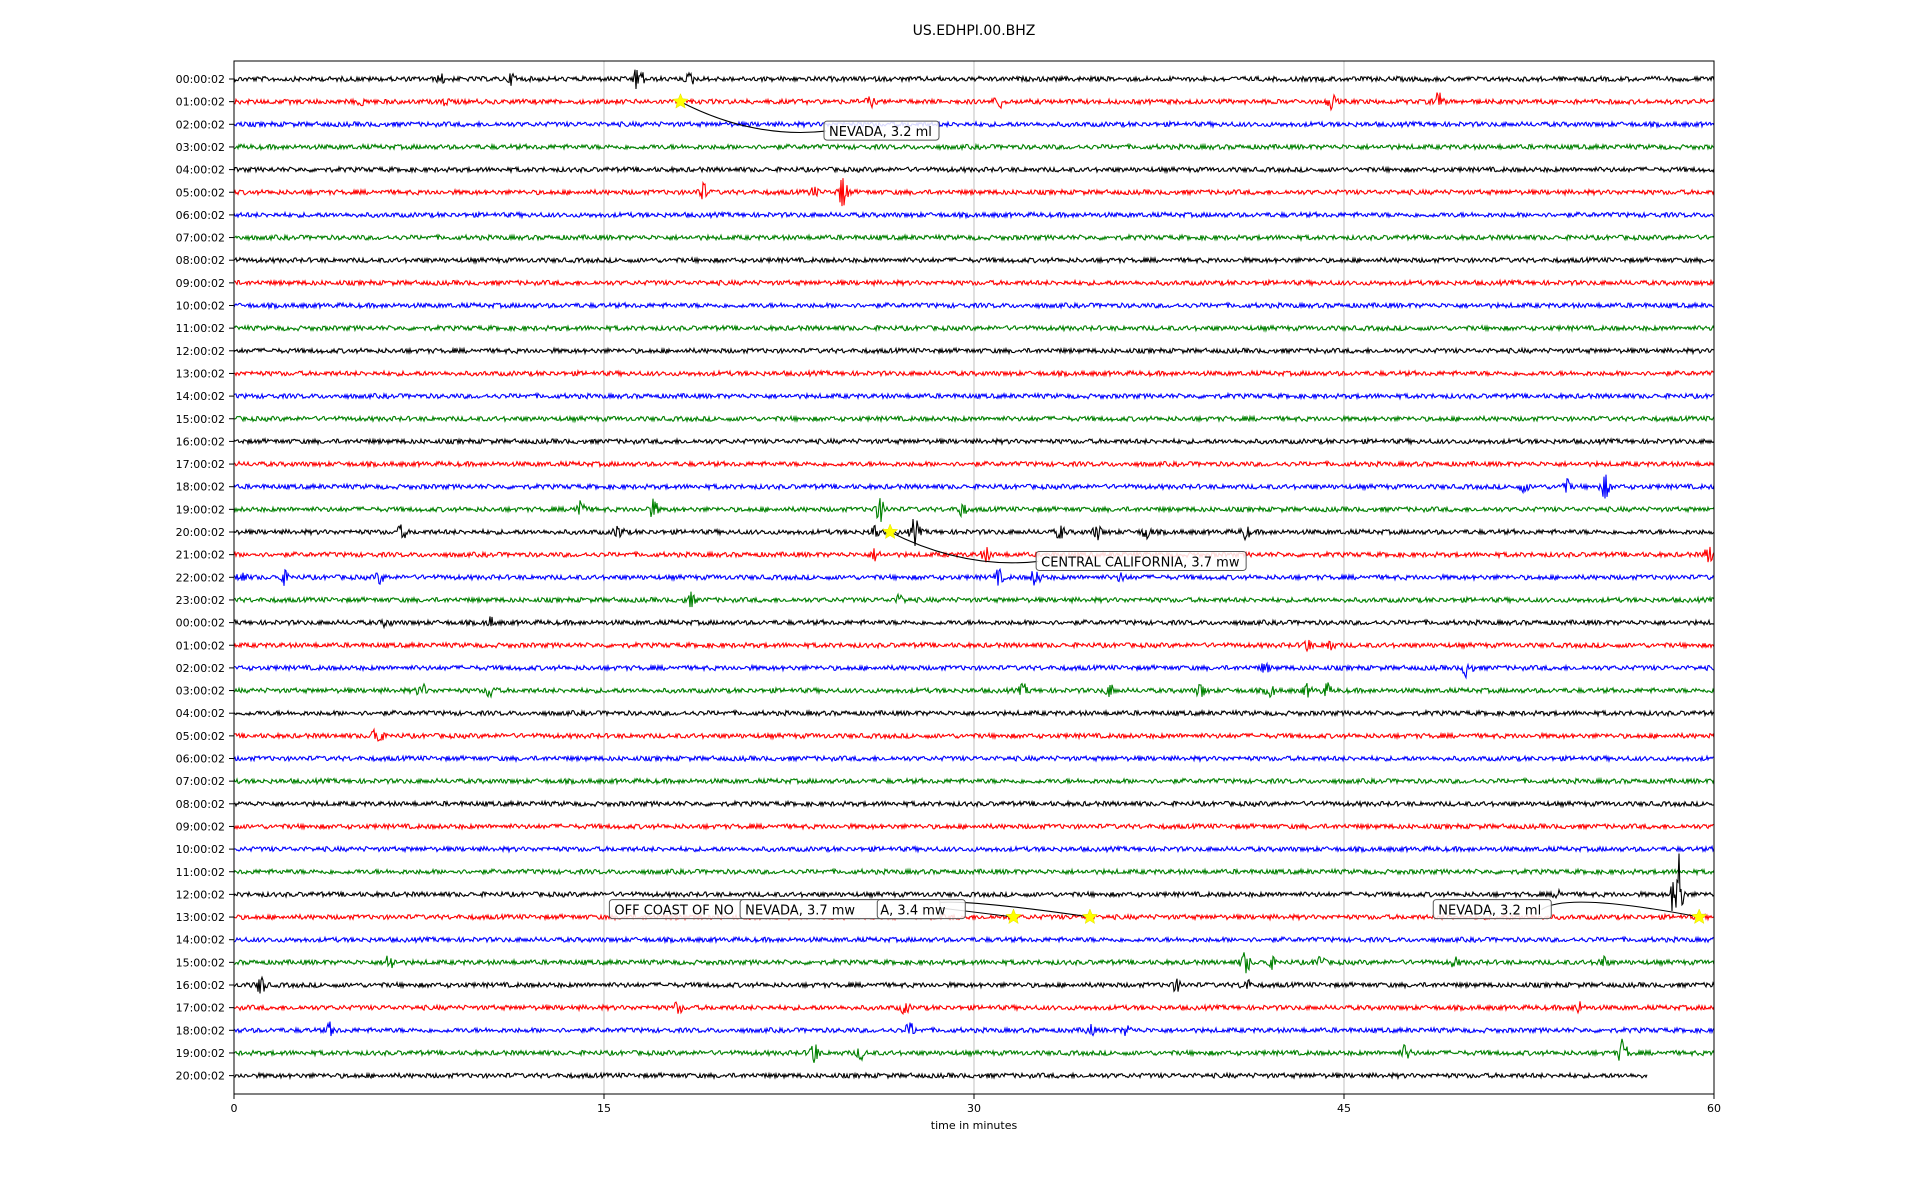 The image size is (1920, 1200). I want to click on x-axis-label: time in minutes, so click(974, 1125).